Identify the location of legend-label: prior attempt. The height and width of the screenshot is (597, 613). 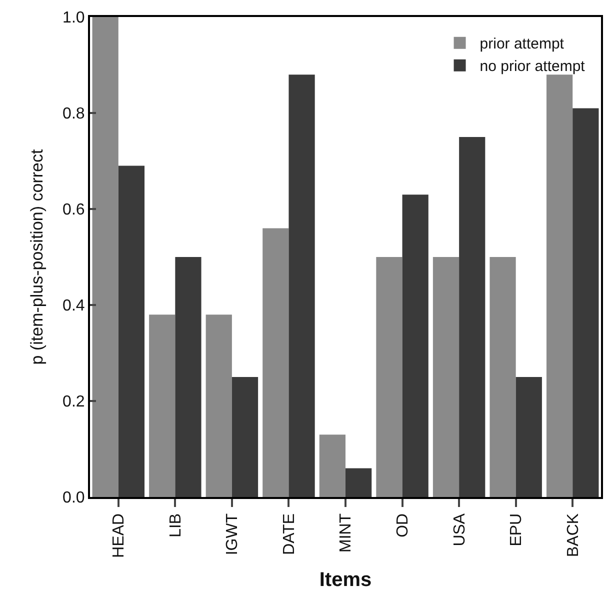
(522, 44).